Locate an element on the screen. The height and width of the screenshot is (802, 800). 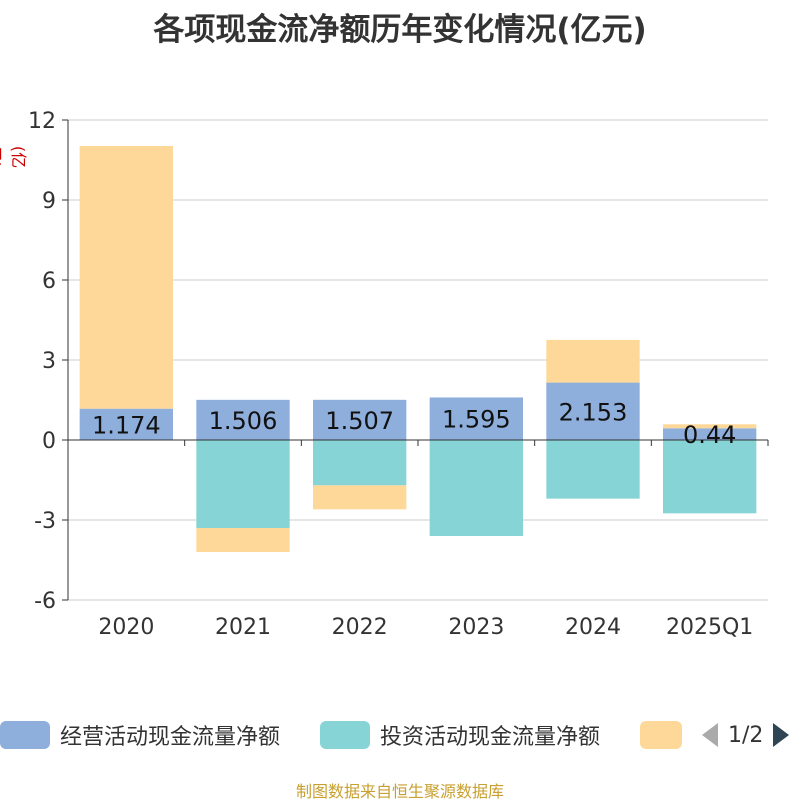
data-label-2023: 1.595 is located at coordinates (476, 420).